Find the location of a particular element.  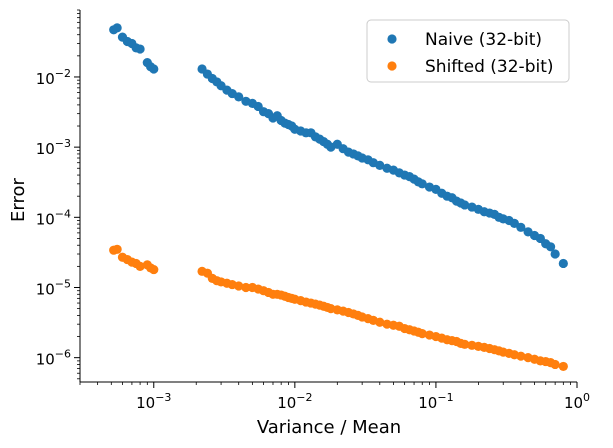

x-tick-label: 10⁻¹ is located at coordinates (435, 401).